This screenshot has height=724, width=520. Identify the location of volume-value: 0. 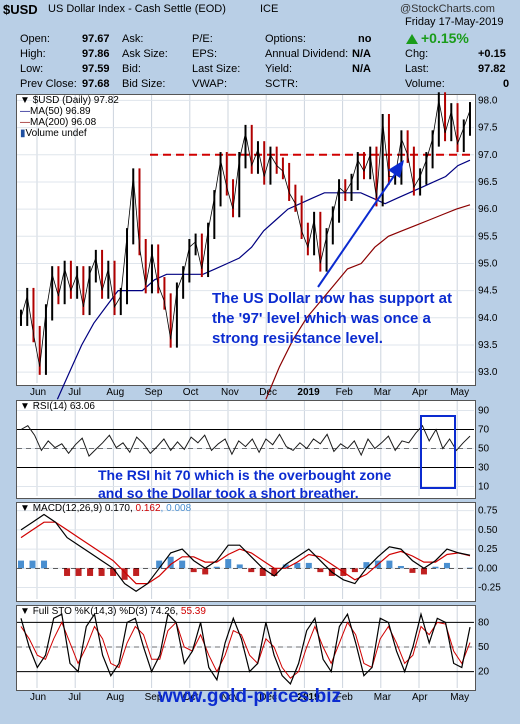
(506, 84).